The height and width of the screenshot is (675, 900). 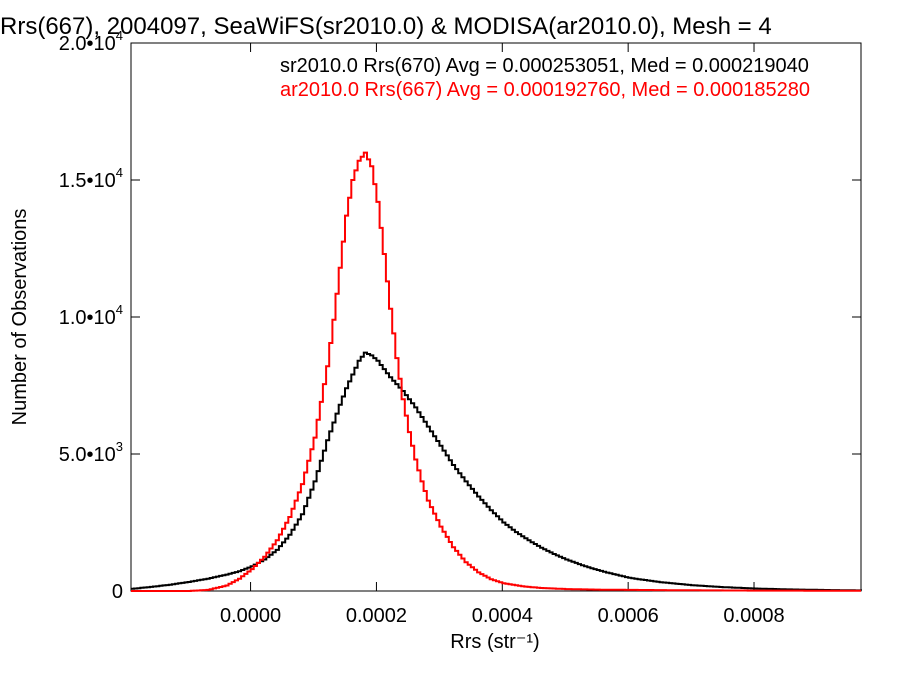 I want to click on y-tick-label-0: 0, so click(x=117, y=592).